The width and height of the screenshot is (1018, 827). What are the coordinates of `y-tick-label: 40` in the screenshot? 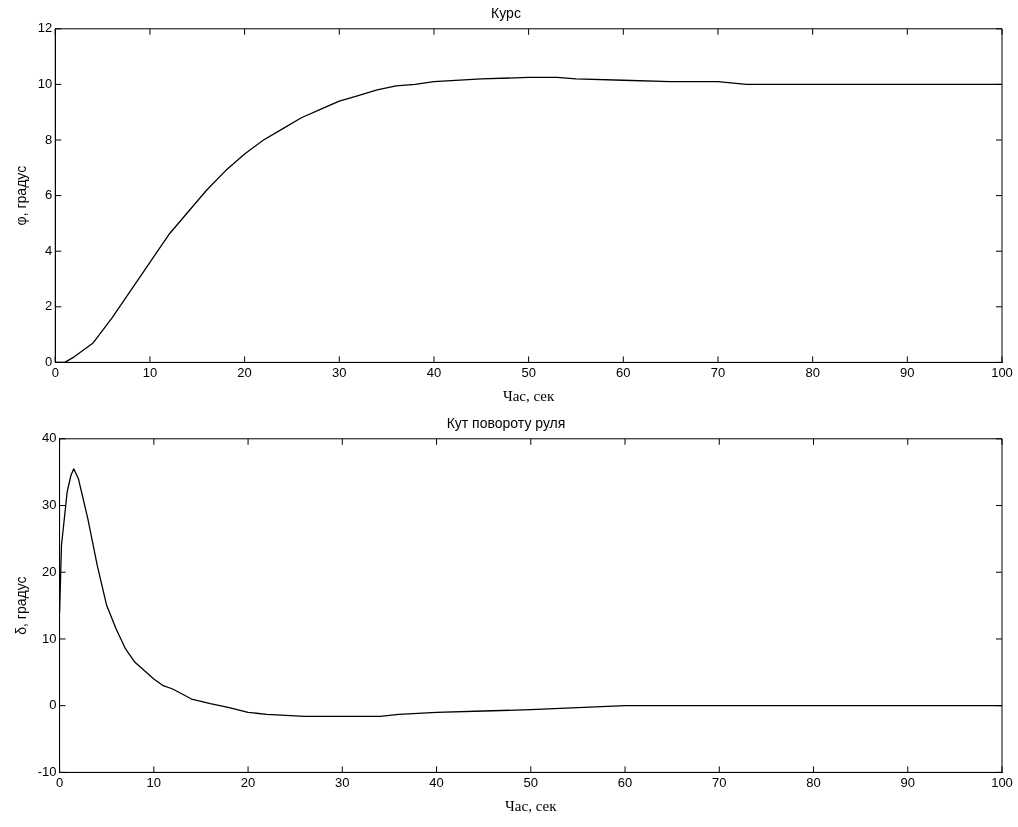 It's located at (49, 438).